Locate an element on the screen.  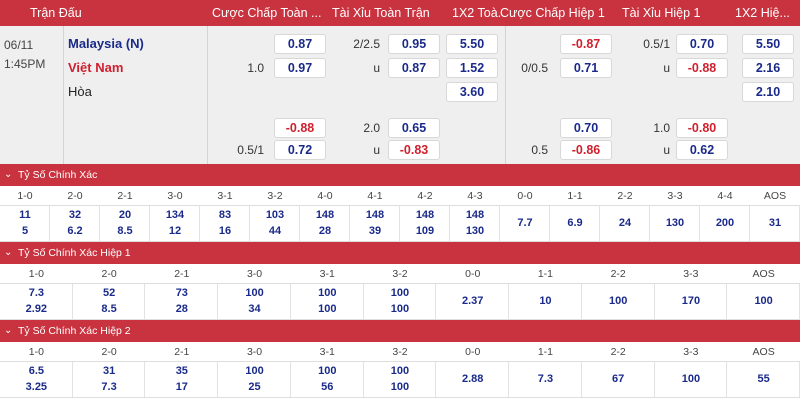
score-odd: 2.37 is located at coordinates (473, 301).